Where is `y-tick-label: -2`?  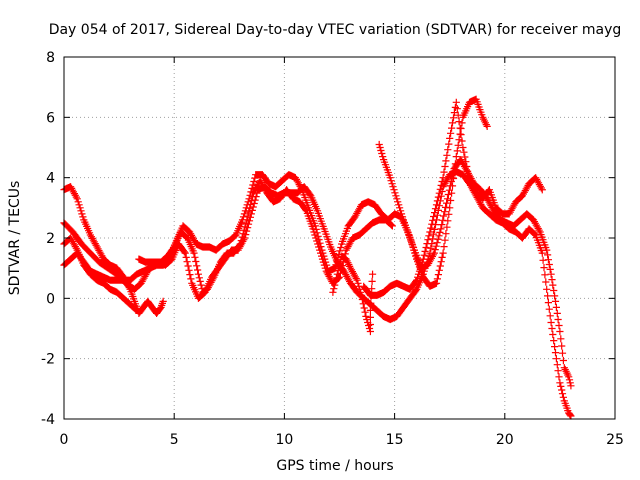 y-tick-label: -2 is located at coordinates (48, 360).